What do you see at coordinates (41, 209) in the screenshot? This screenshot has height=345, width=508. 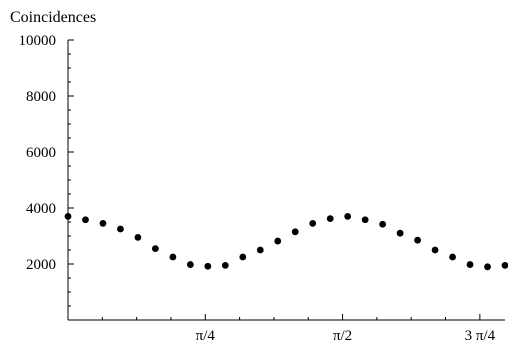 I see `y-tick-label: 4000` at bounding box center [41, 209].